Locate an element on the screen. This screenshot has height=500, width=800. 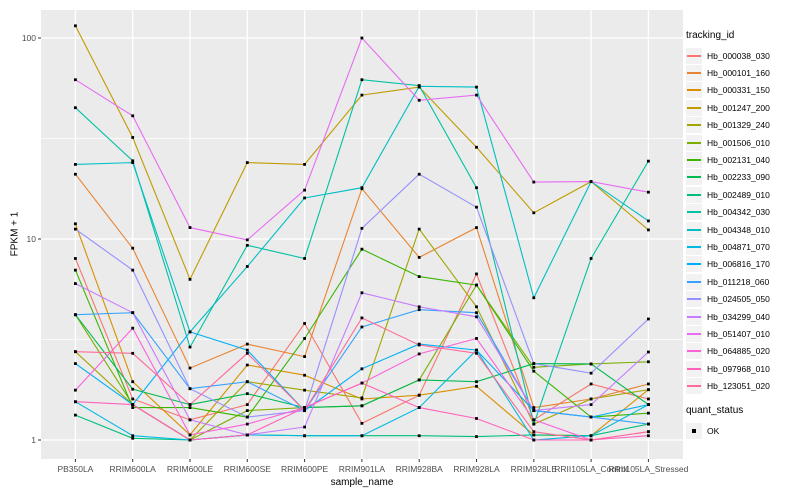
y-tick-label: 10 is located at coordinates (32, 239).